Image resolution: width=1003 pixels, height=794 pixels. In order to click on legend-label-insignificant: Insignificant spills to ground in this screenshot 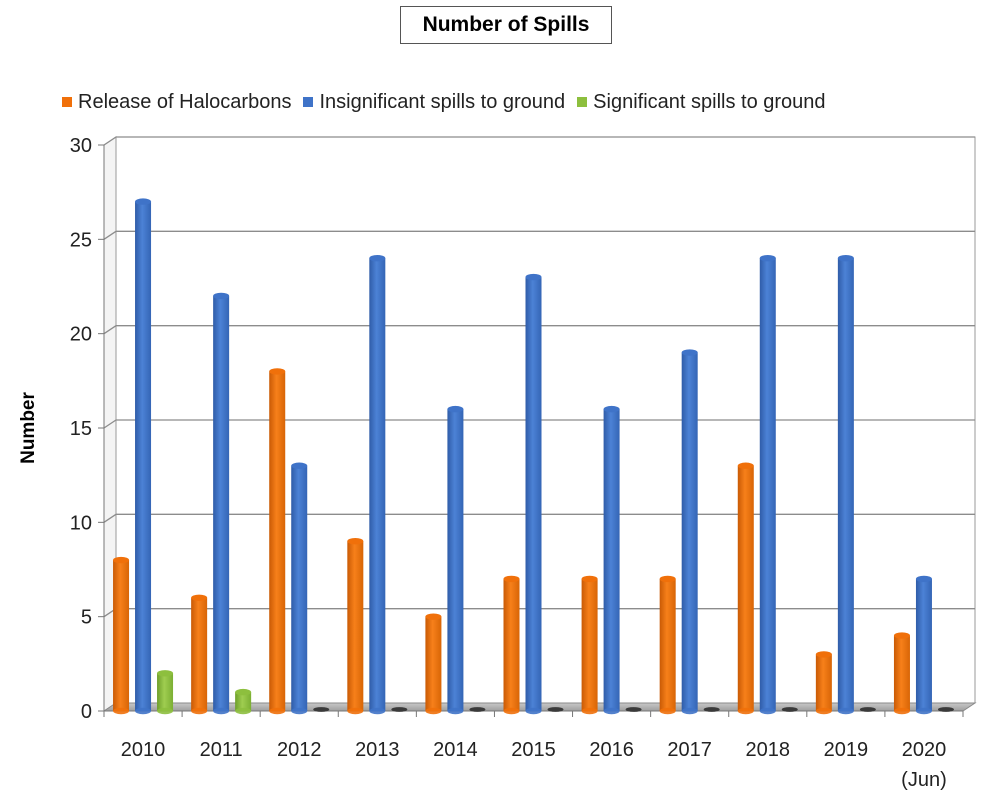, I will do `click(442, 101)`.